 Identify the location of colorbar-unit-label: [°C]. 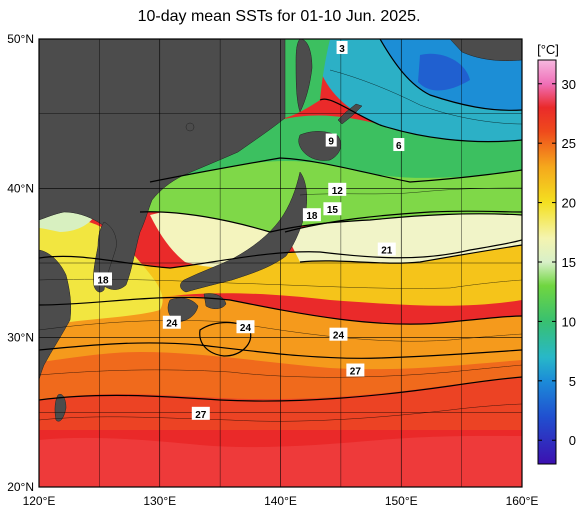
(548, 49).